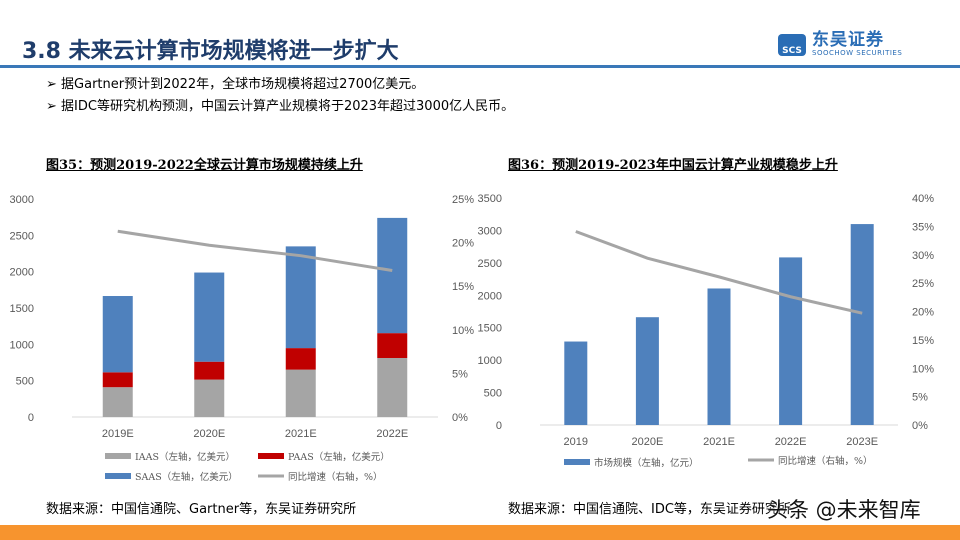  What do you see at coordinates (280, 85) in the screenshot?
I see `bullet-item: 据Gartner预计到2022年，全球市场规模将超过2700亿美元。` at bounding box center [280, 85].